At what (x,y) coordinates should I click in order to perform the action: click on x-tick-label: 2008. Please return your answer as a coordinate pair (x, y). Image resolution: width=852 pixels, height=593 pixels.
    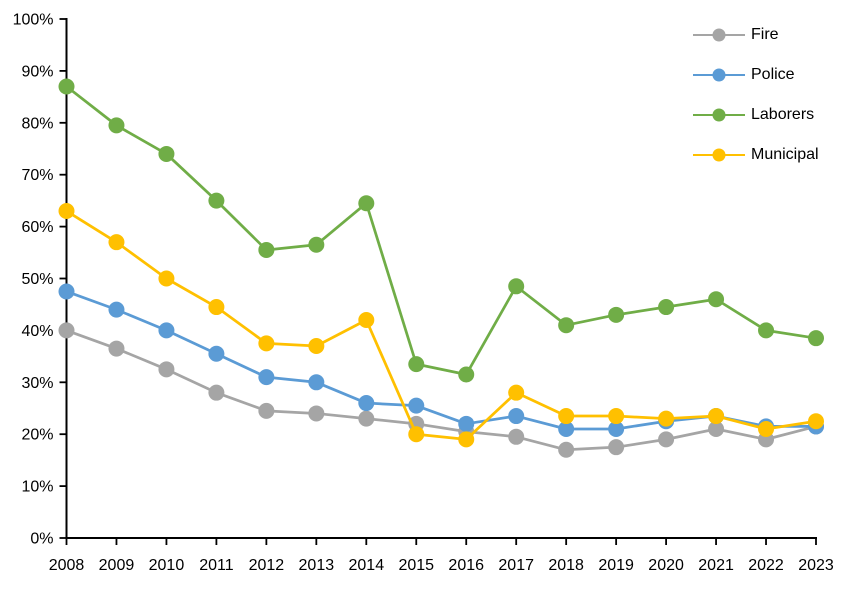
    Looking at the image, I should click on (67, 565).